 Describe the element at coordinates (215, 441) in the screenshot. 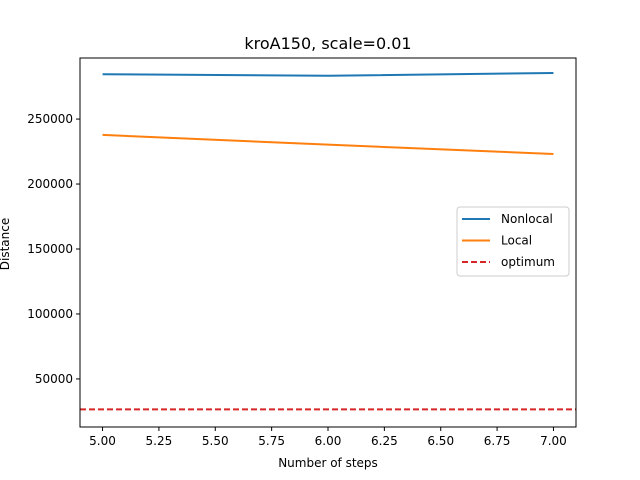

I see `x-tick-label: 5.50` at that location.